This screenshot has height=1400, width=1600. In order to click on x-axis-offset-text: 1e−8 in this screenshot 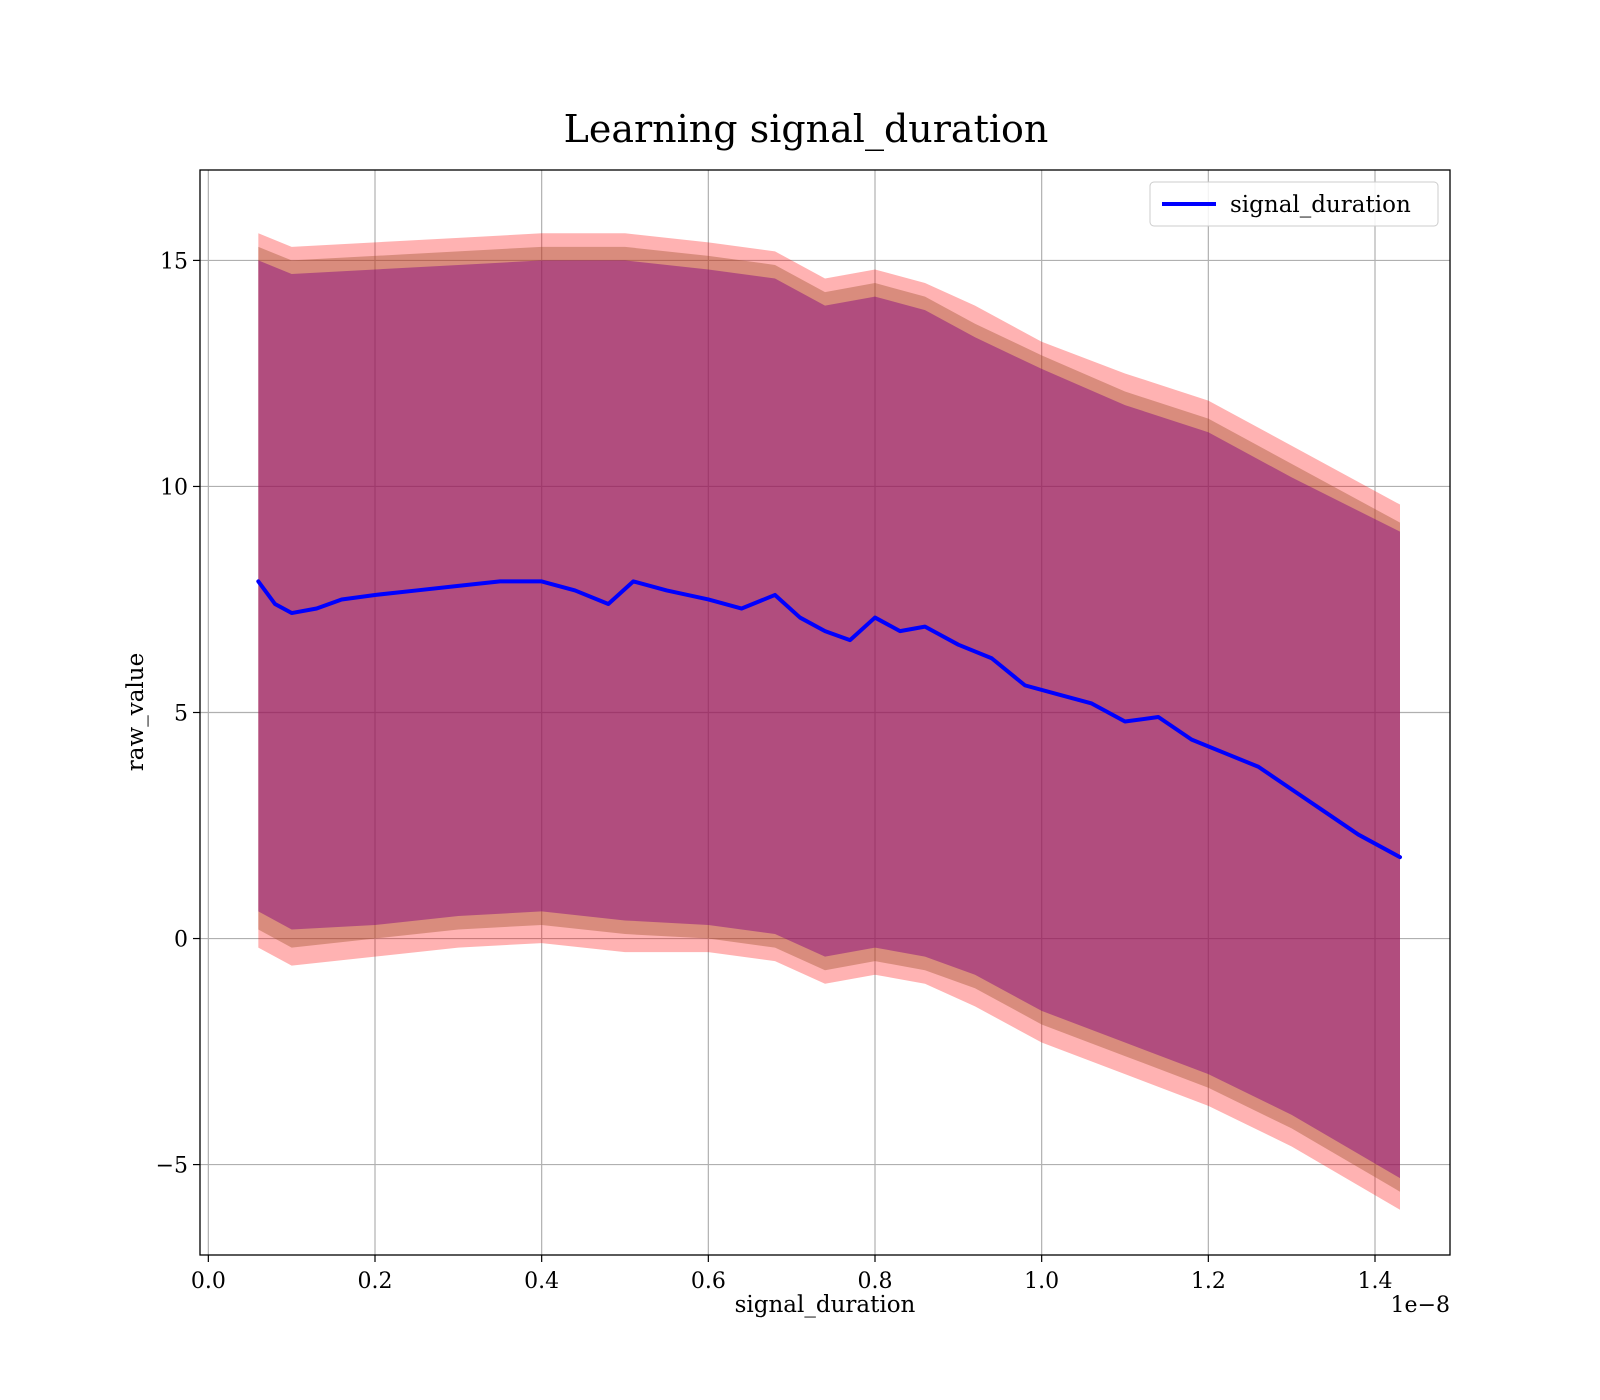, I will do `click(1420, 1305)`.